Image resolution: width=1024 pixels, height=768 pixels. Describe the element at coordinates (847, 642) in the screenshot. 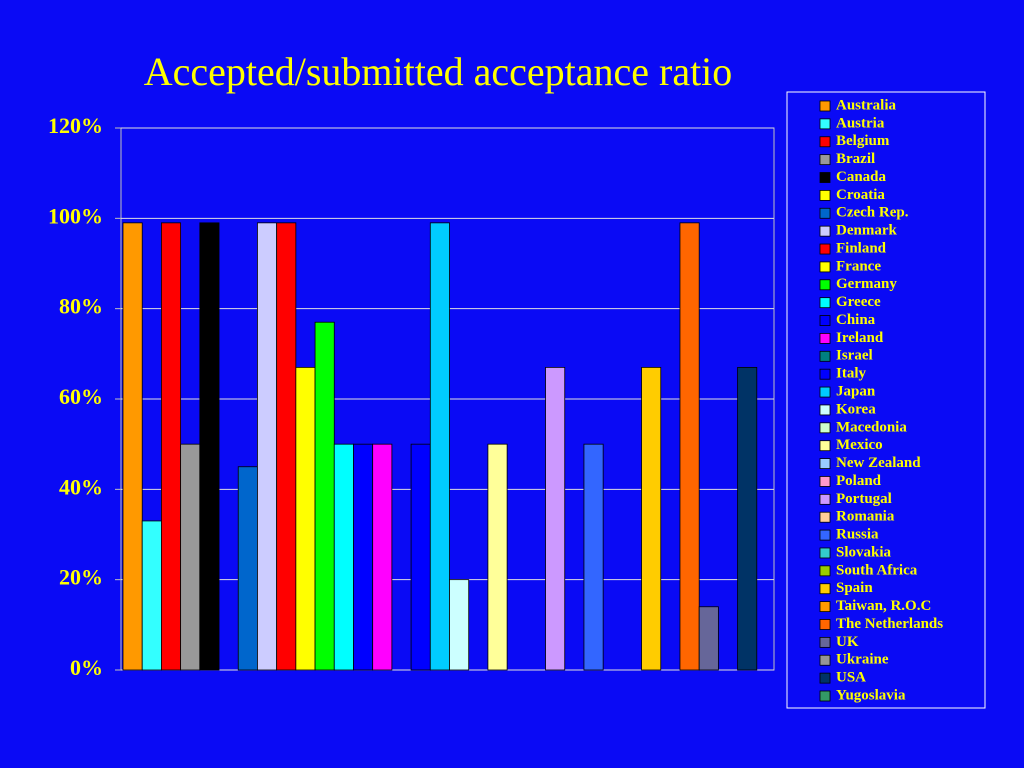

I see `legend-label: UK` at that location.